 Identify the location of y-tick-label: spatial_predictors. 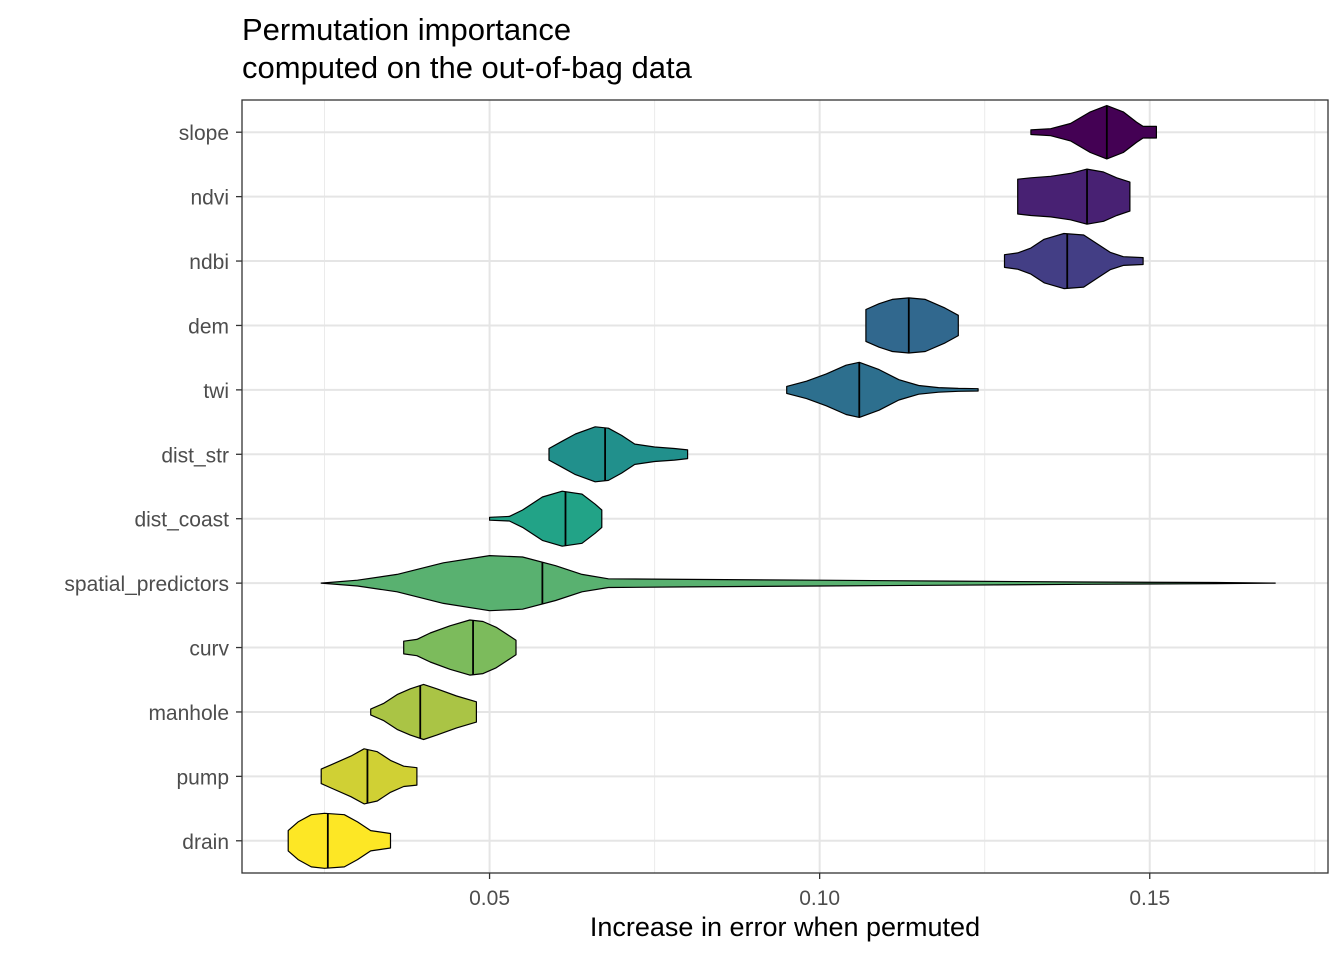
(146, 584).